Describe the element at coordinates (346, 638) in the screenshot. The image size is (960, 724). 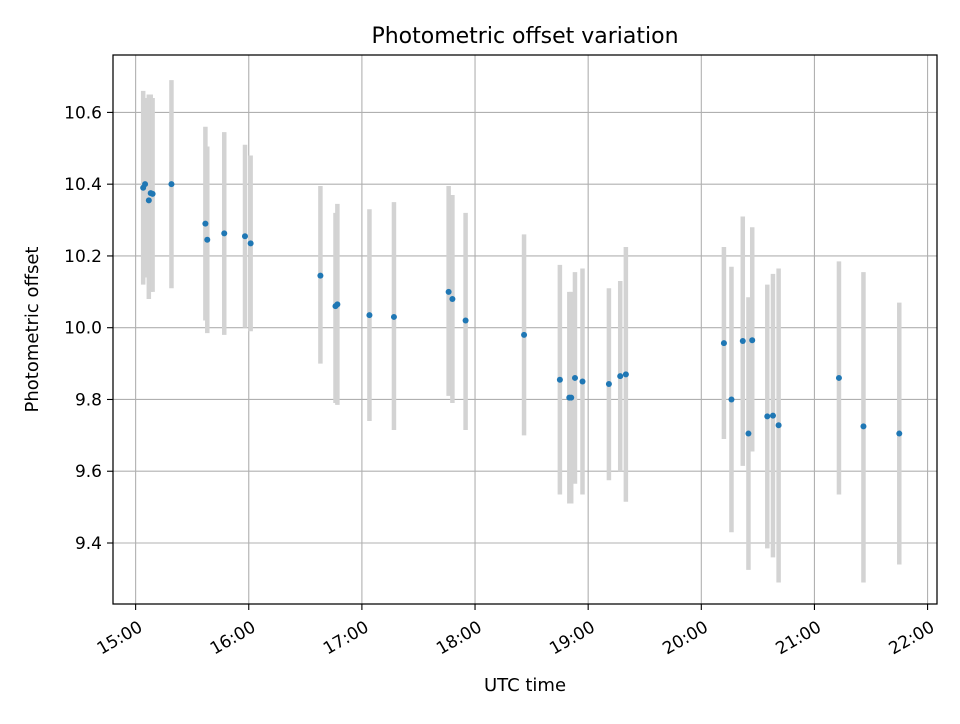
I see `x-tick-label: 17:00` at that location.